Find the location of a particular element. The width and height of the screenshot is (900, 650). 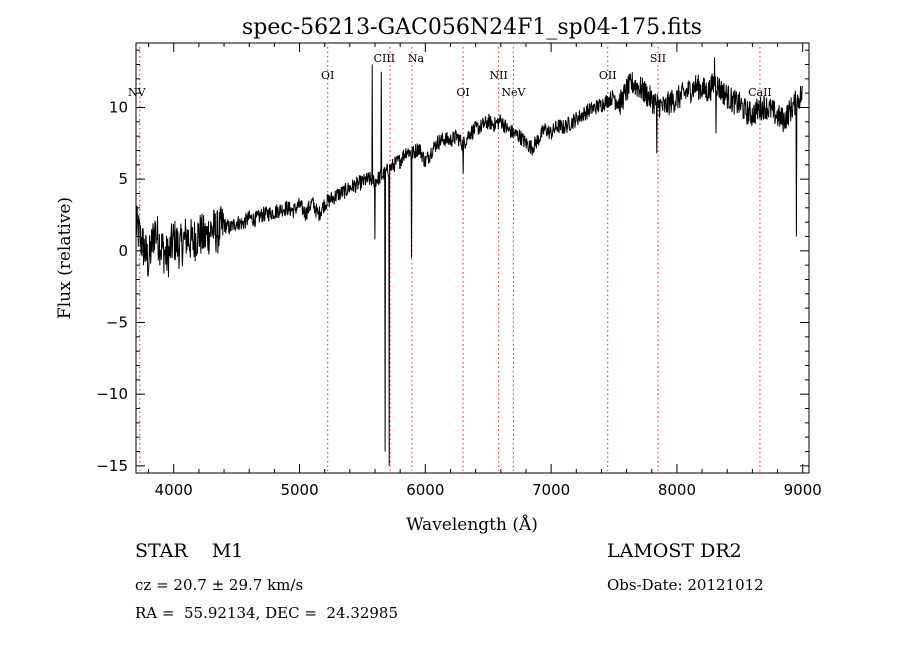

y-tick-label: −5 is located at coordinates (117, 323).